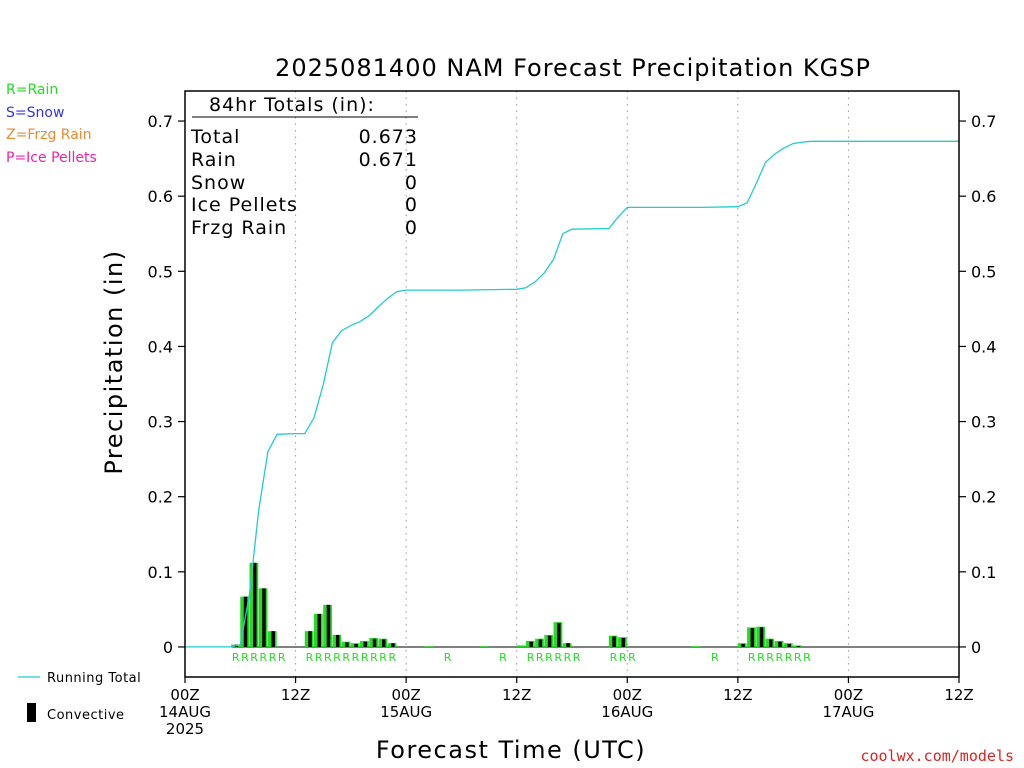  Describe the element at coordinates (503, 657) in the screenshot. I see `ptype-label-h35: R` at that location.